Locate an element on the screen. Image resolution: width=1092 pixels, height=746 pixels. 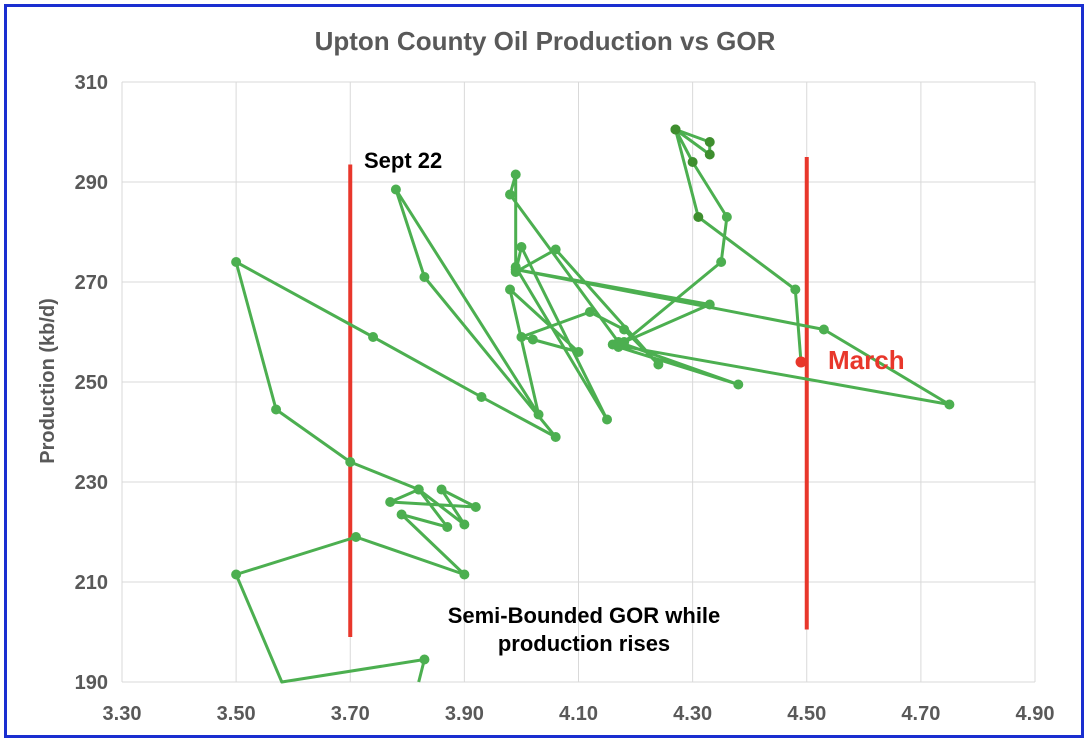
annotation-march: March is located at coordinates (866, 360).